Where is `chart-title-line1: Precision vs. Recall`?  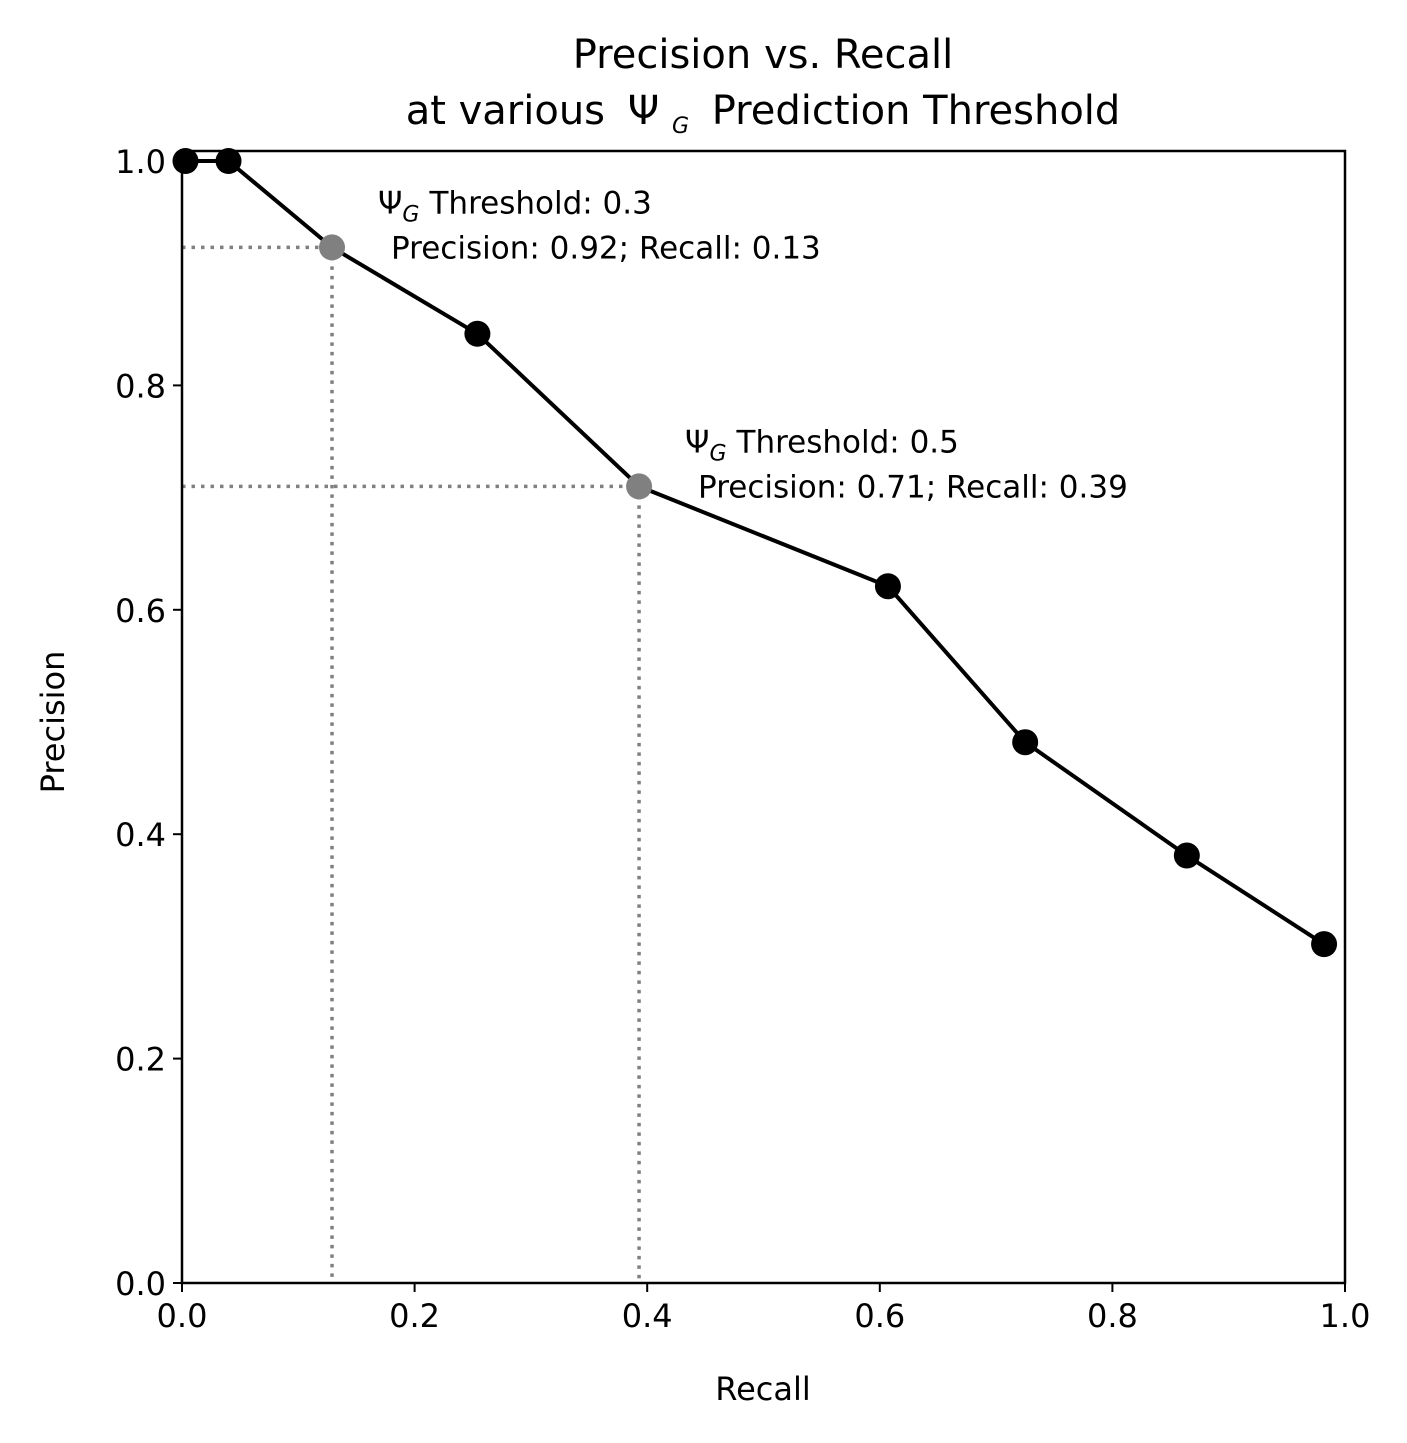
chart-title-line1: Precision vs. Recall is located at coordinates (763, 55).